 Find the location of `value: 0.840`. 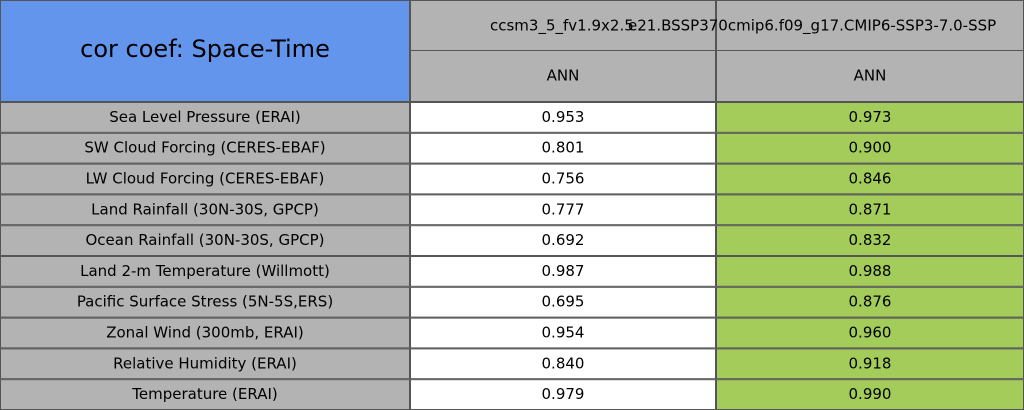

value: 0.840 is located at coordinates (563, 363).